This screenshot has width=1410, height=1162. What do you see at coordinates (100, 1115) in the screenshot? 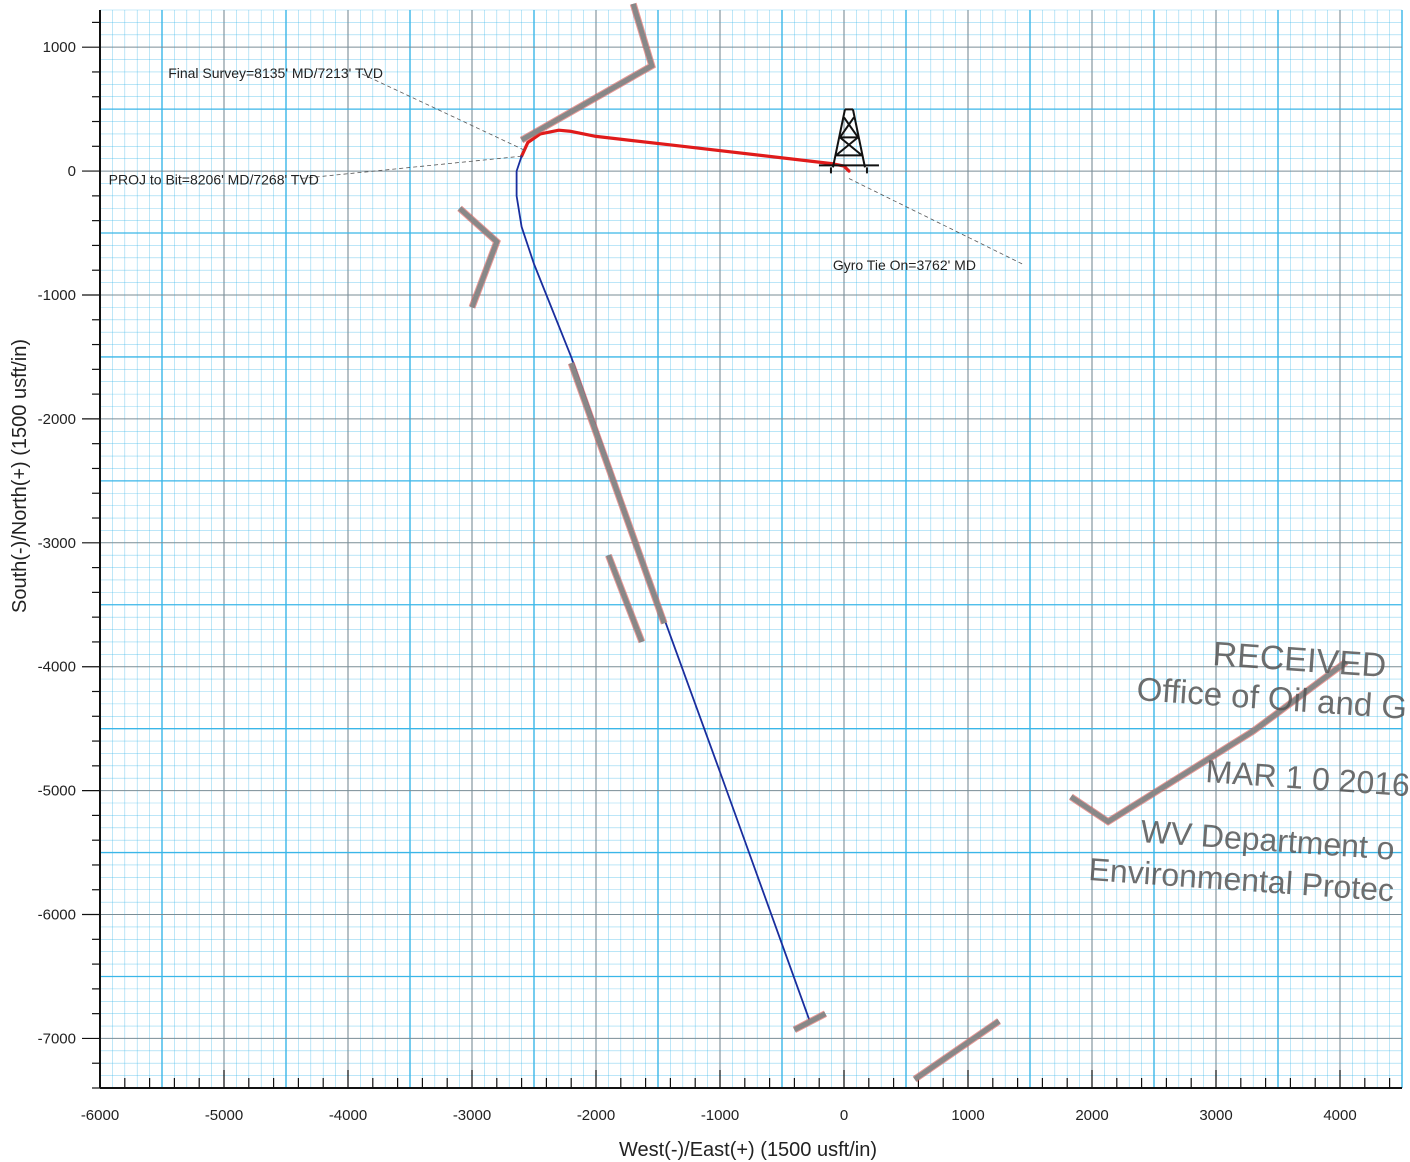
I see `x-tick-label: -6000` at bounding box center [100, 1115].